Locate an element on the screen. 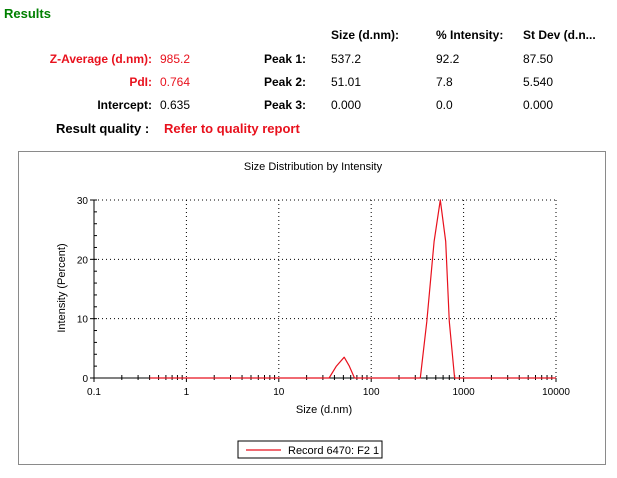 This screenshot has height=478, width=617. intensity-header: % Intensity: is located at coordinates (470, 35).